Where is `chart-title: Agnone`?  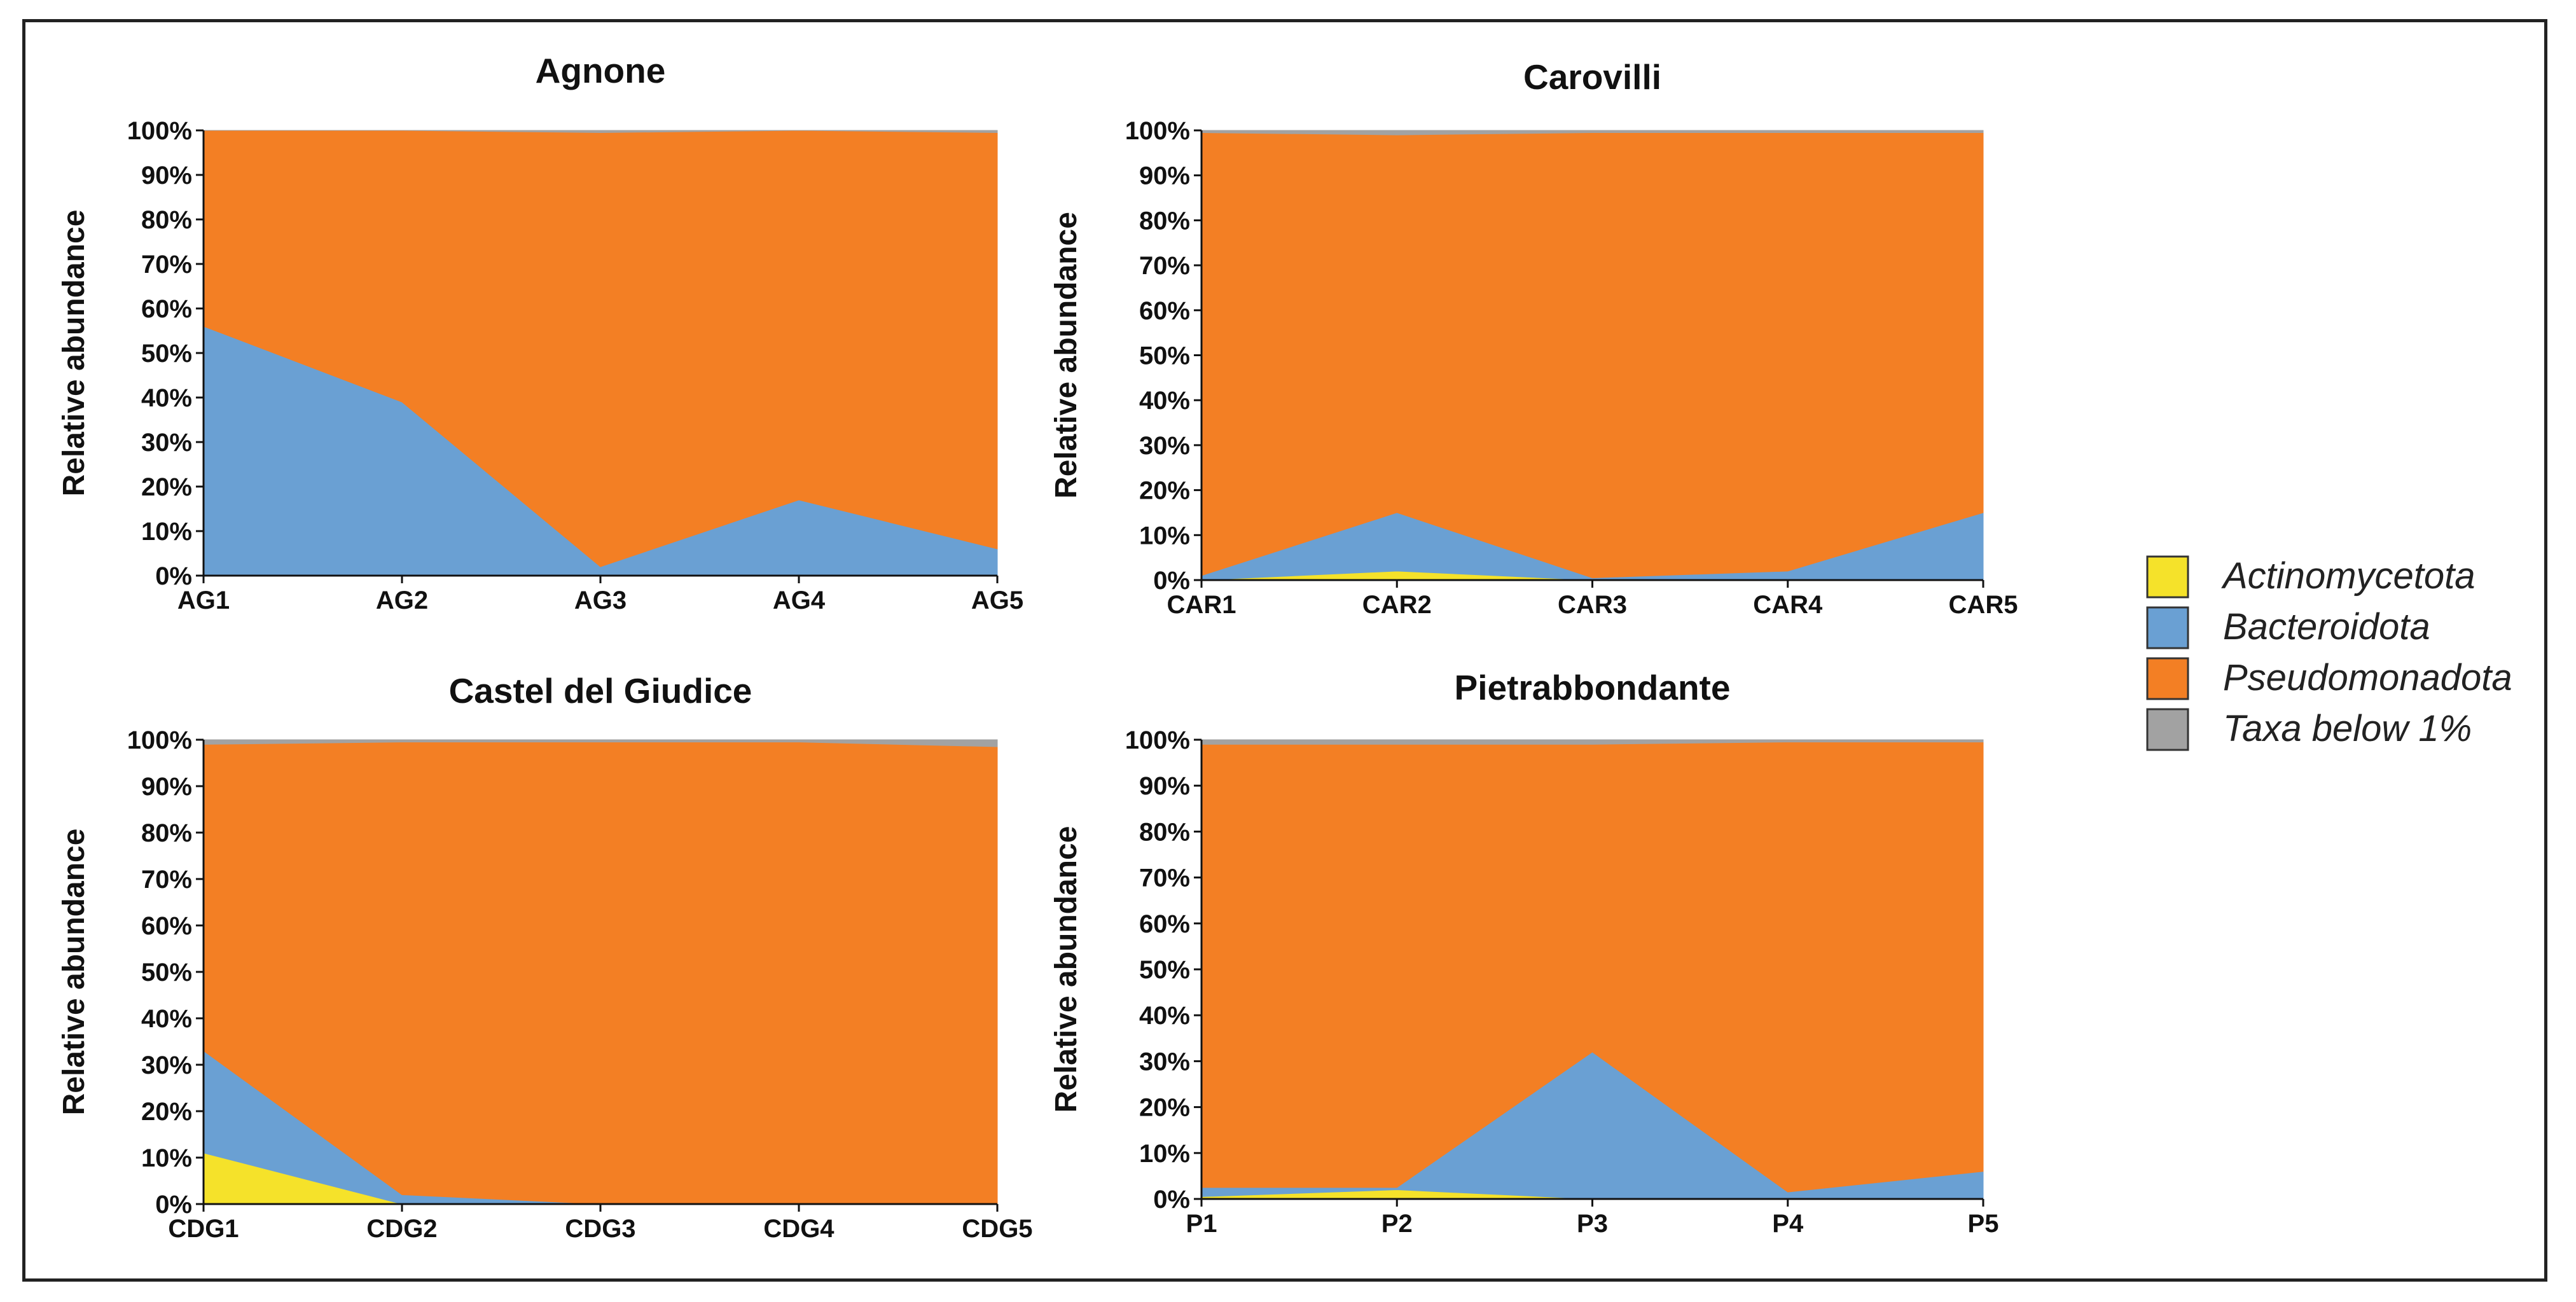 chart-title: Agnone is located at coordinates (601, 71).